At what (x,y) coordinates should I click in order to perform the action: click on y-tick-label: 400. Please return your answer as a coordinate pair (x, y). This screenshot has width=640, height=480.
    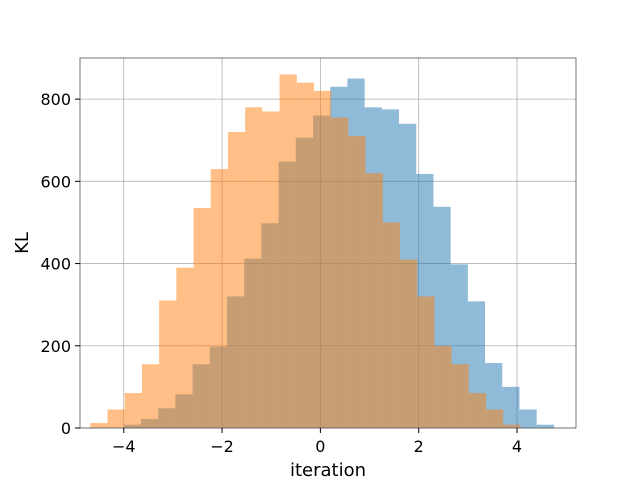
    Looking at the image, I should click on (55, 264).